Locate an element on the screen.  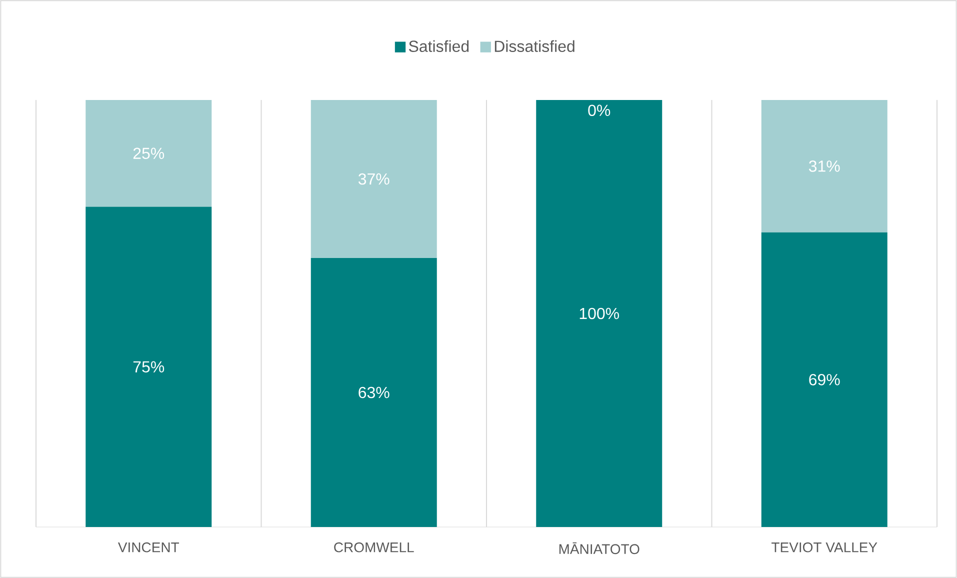
x-tick-label: CROMWELL is located at coordinates (374, 547).